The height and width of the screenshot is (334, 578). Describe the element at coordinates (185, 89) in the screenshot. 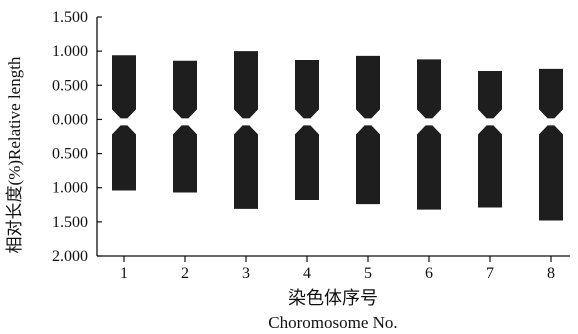

I see `chromosome-2-short-arm` at that location.